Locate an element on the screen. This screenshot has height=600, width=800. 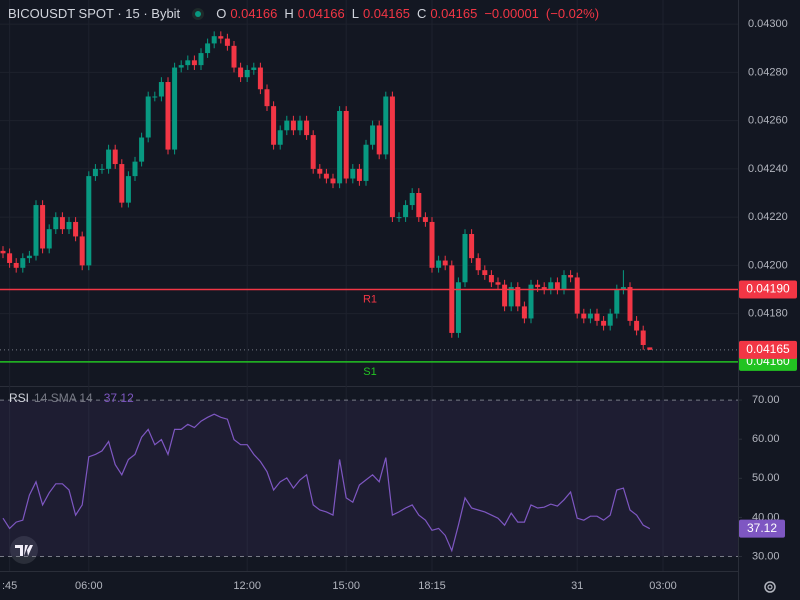
last-price-tag is located at coordinates (768, 349).